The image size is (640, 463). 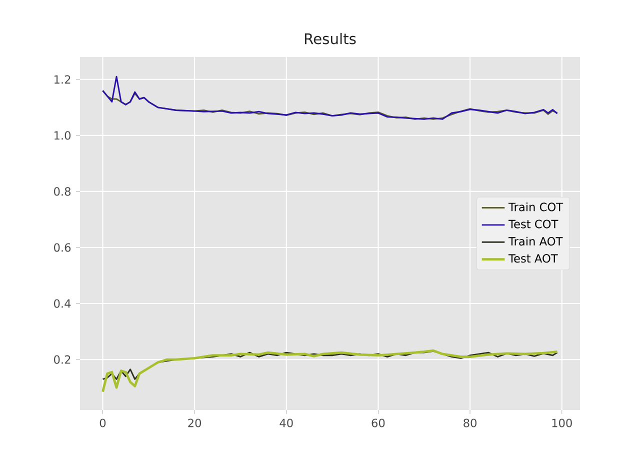 I want to click on x-tick-label: 0, so click(x=103, y=423).